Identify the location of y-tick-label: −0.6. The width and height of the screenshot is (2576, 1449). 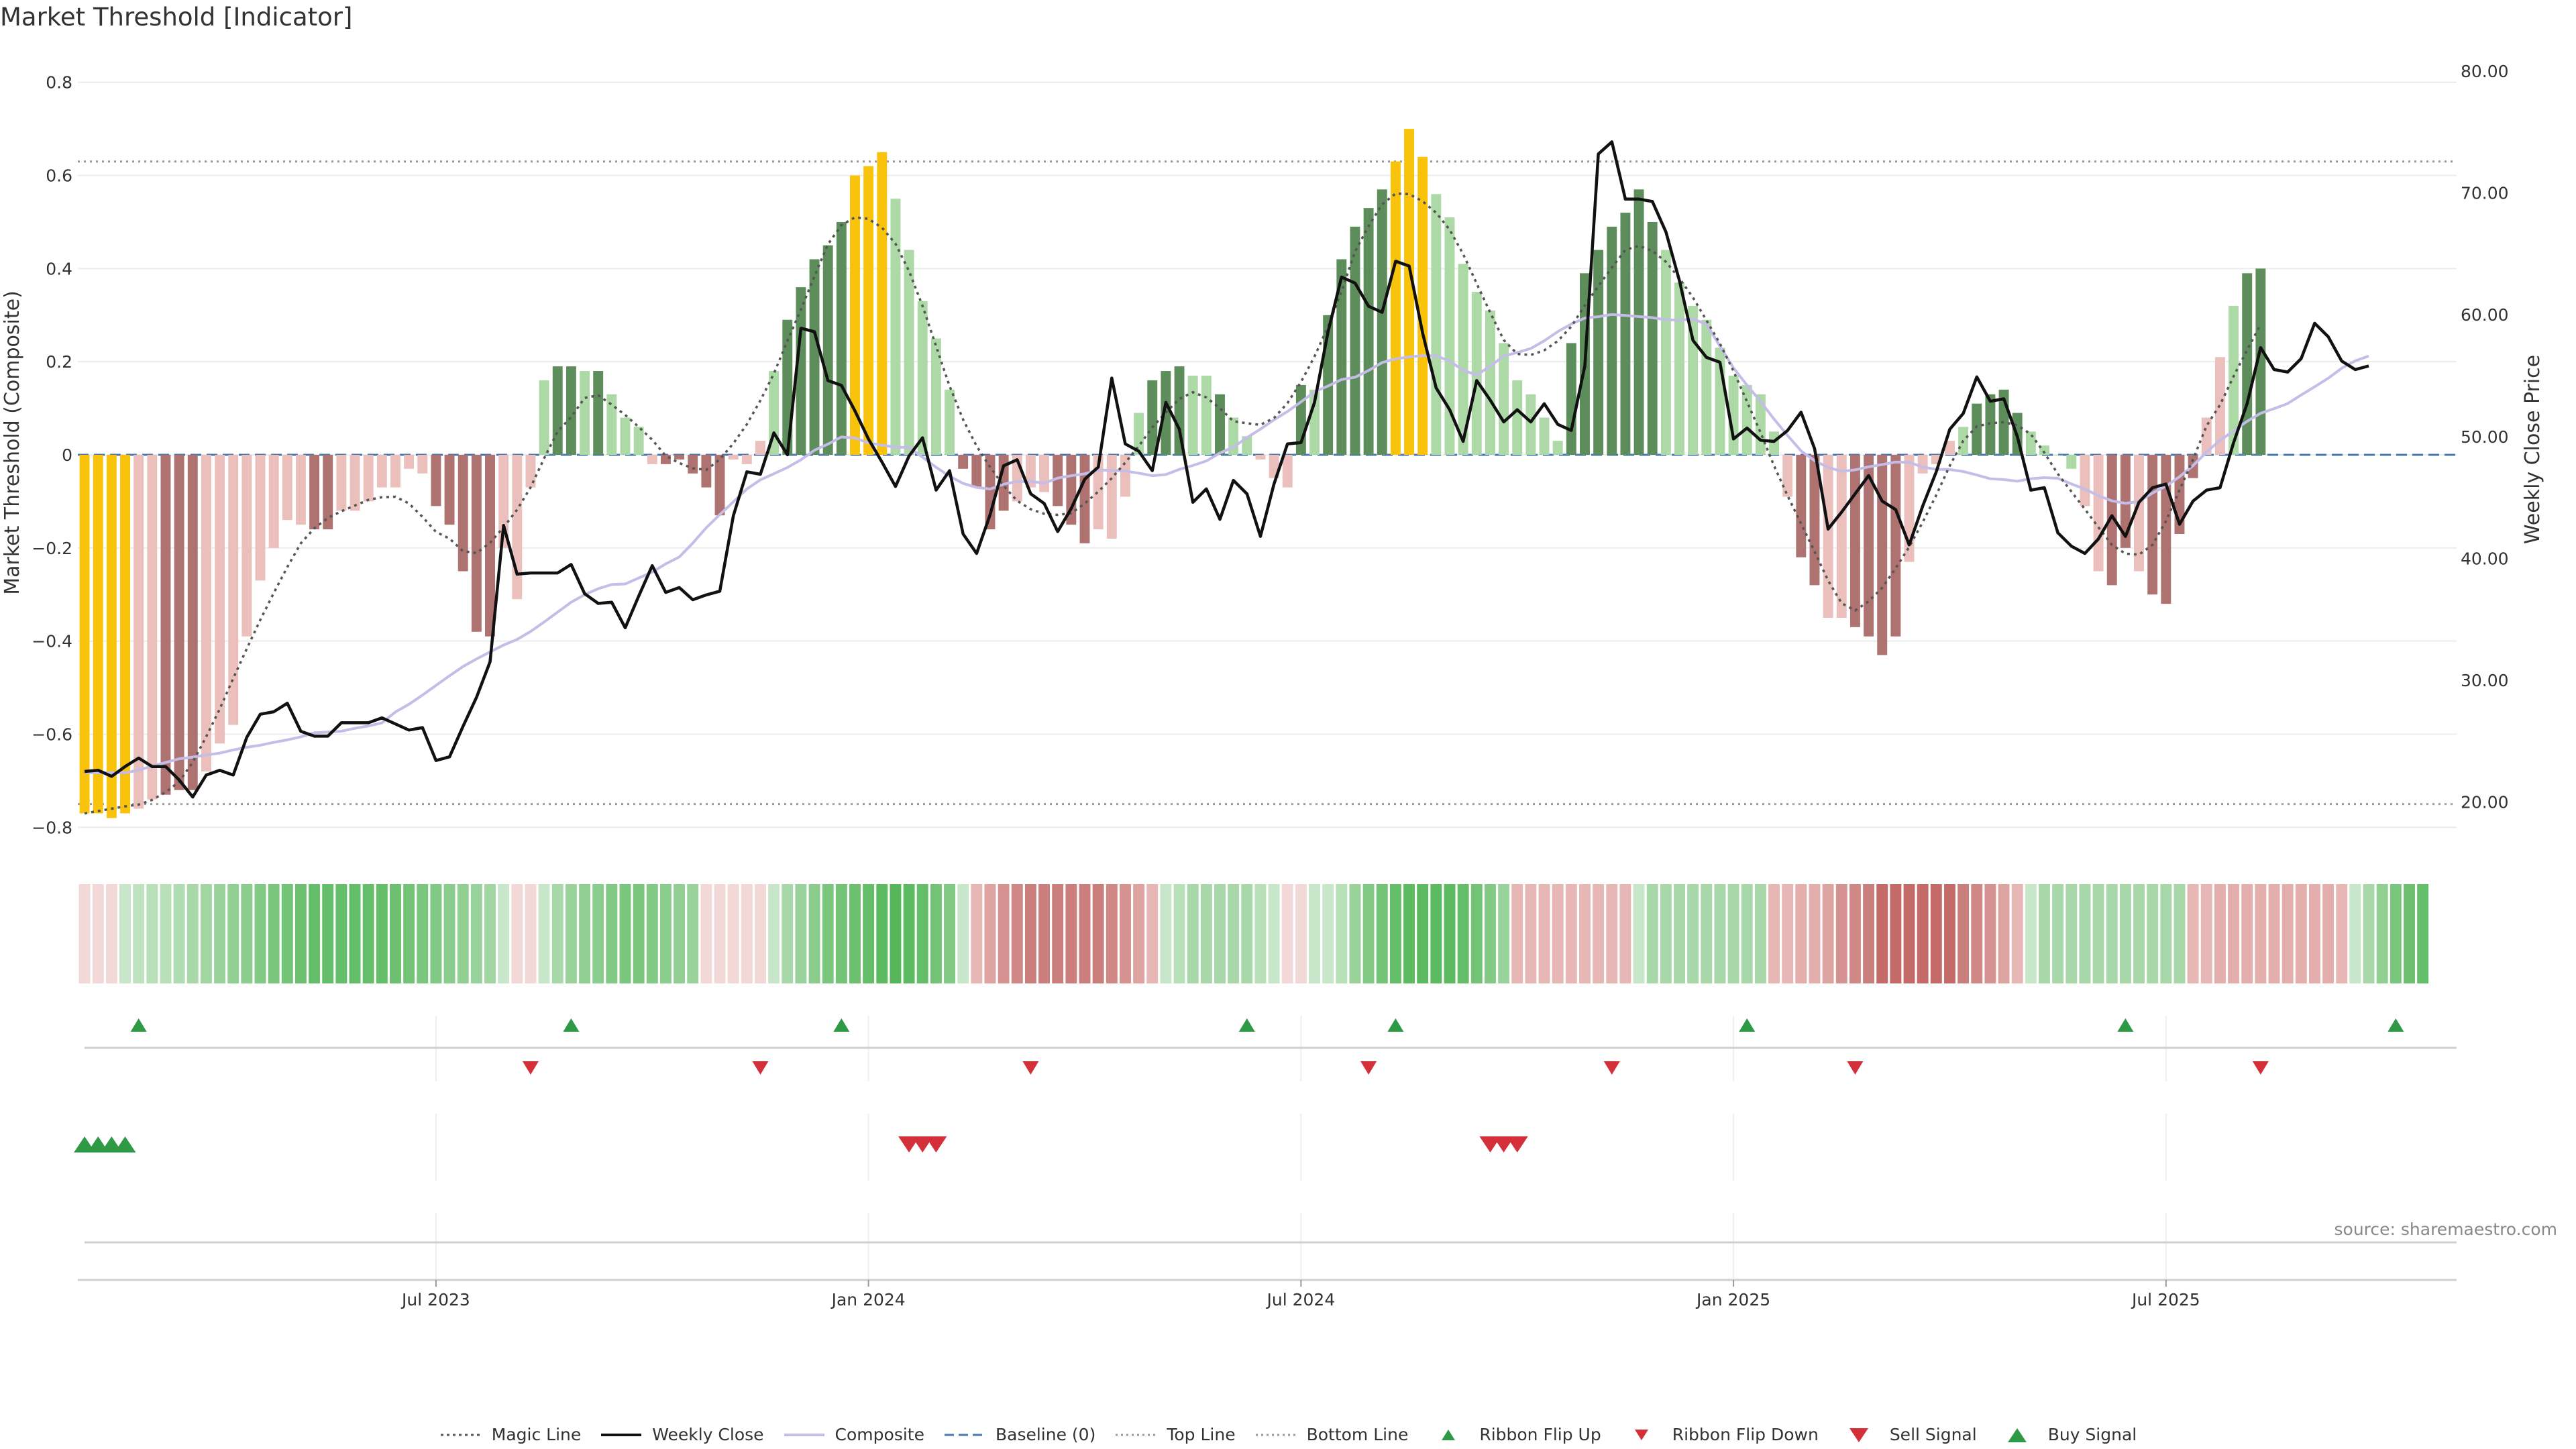
(52, 734).